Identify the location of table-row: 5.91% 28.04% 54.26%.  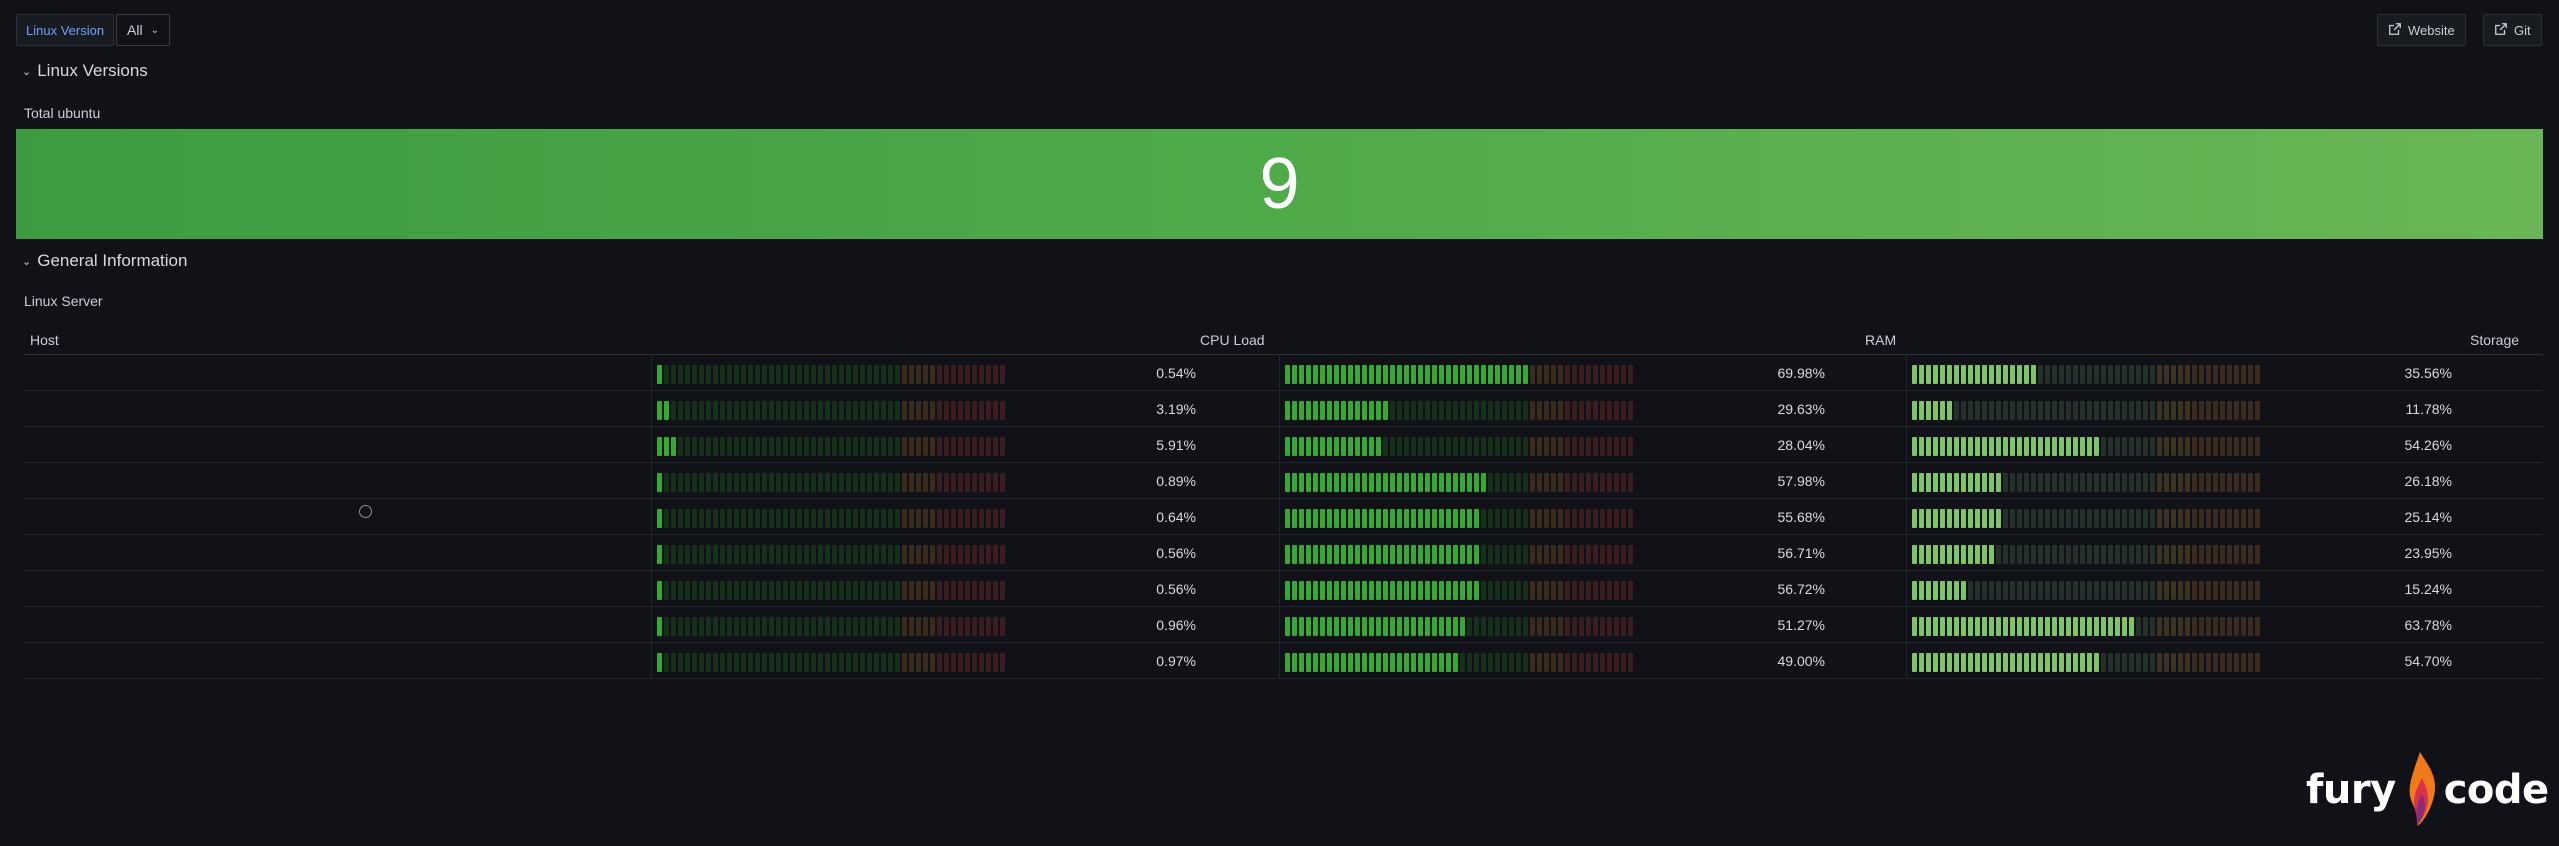
(1283, 445).